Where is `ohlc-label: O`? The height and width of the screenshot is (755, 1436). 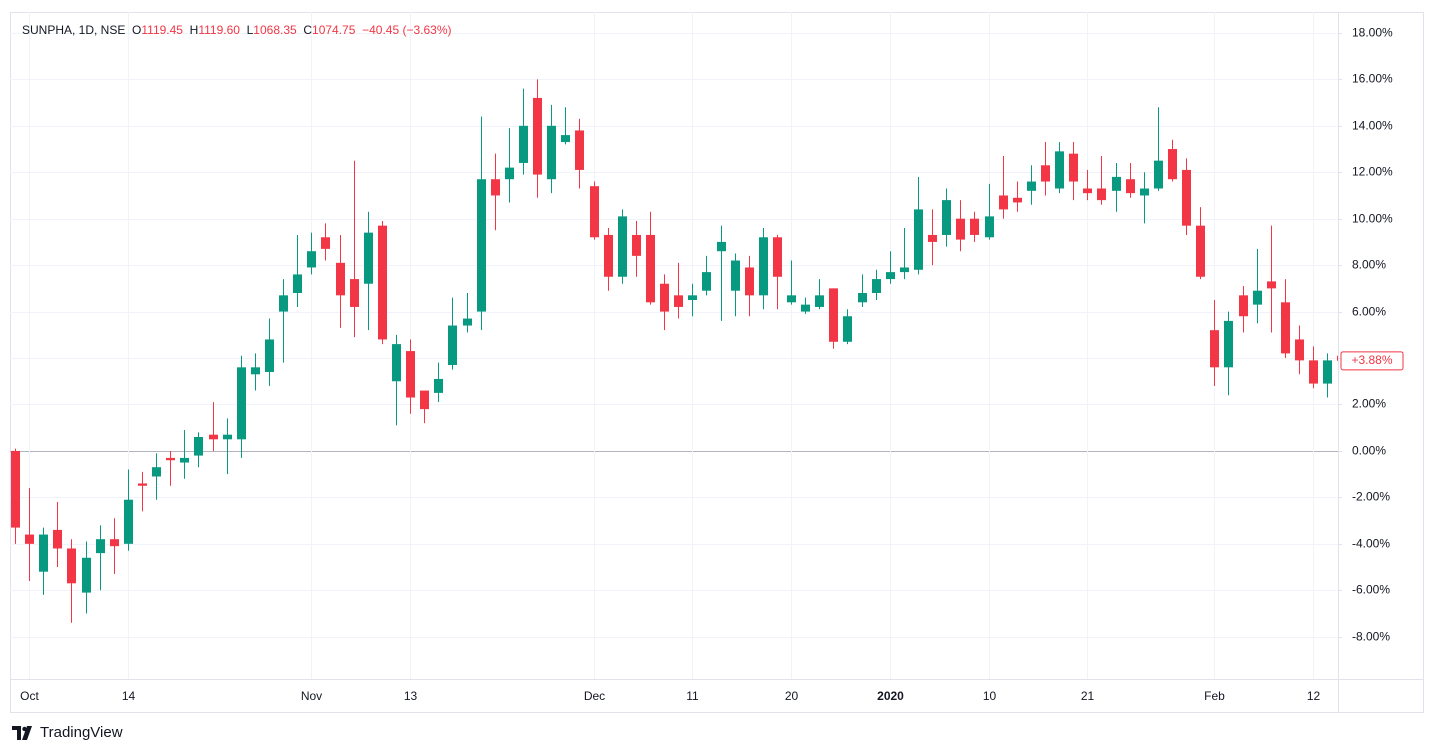
ohlc-label: O is located at coordinates (137, 30).